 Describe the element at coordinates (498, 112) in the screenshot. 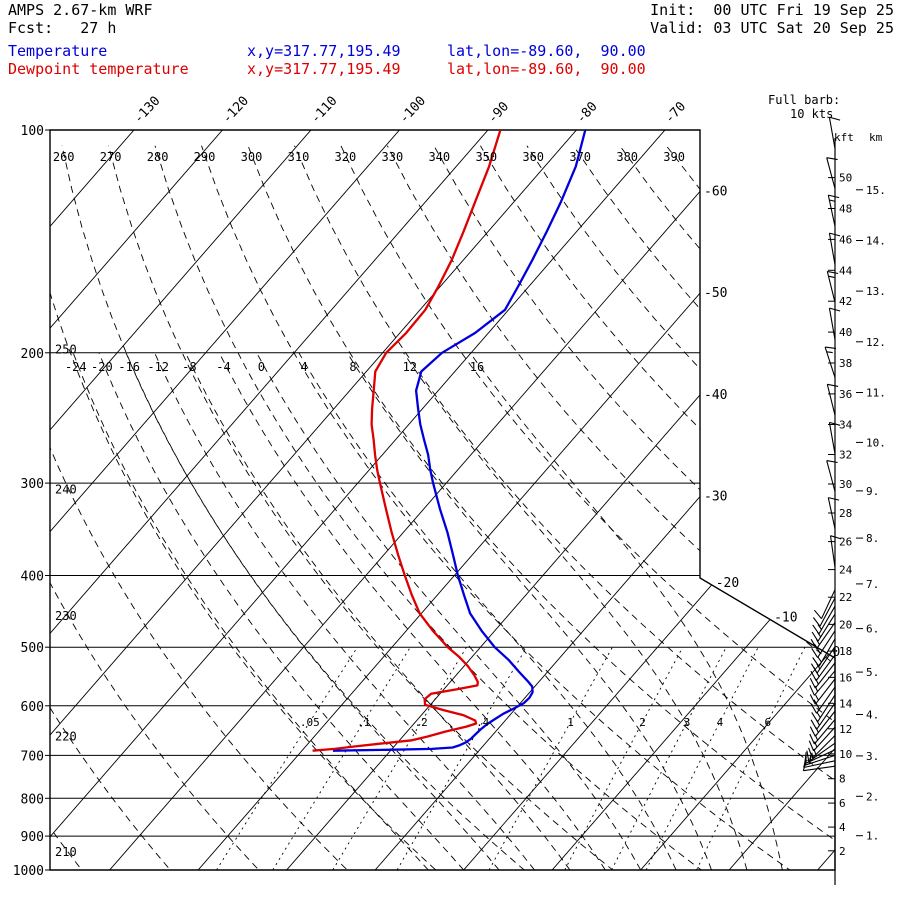

I see `svg-text: -90` at that location.